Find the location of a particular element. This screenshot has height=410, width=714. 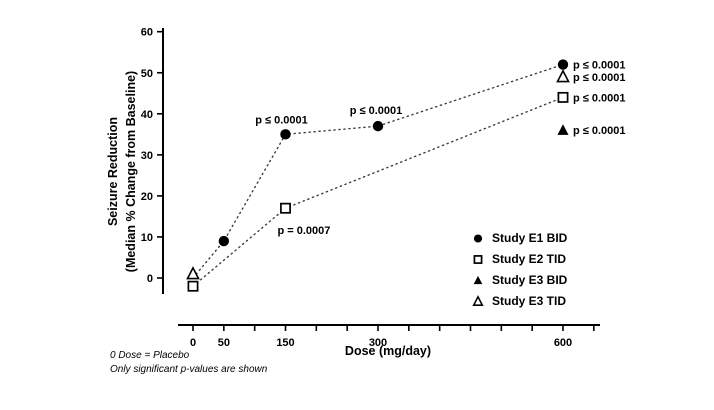

legend-label: Study E2 TID is located at coordinates (529, 259).